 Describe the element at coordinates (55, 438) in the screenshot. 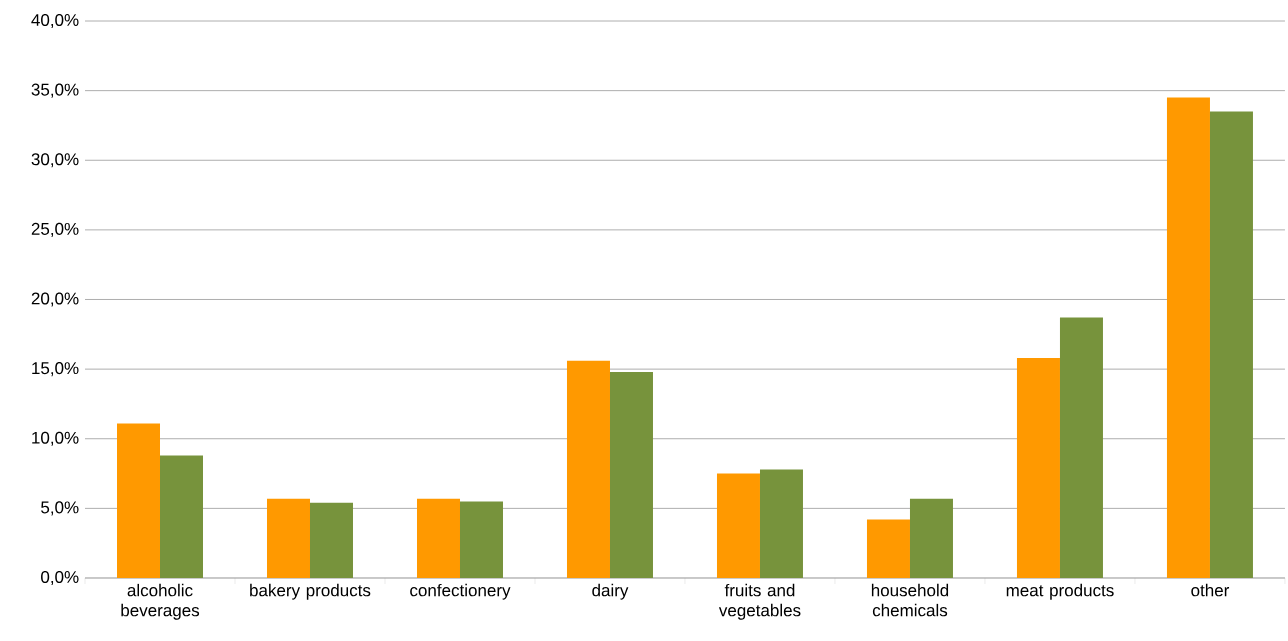

I see `y-tick-label: 10,0%` at that location.